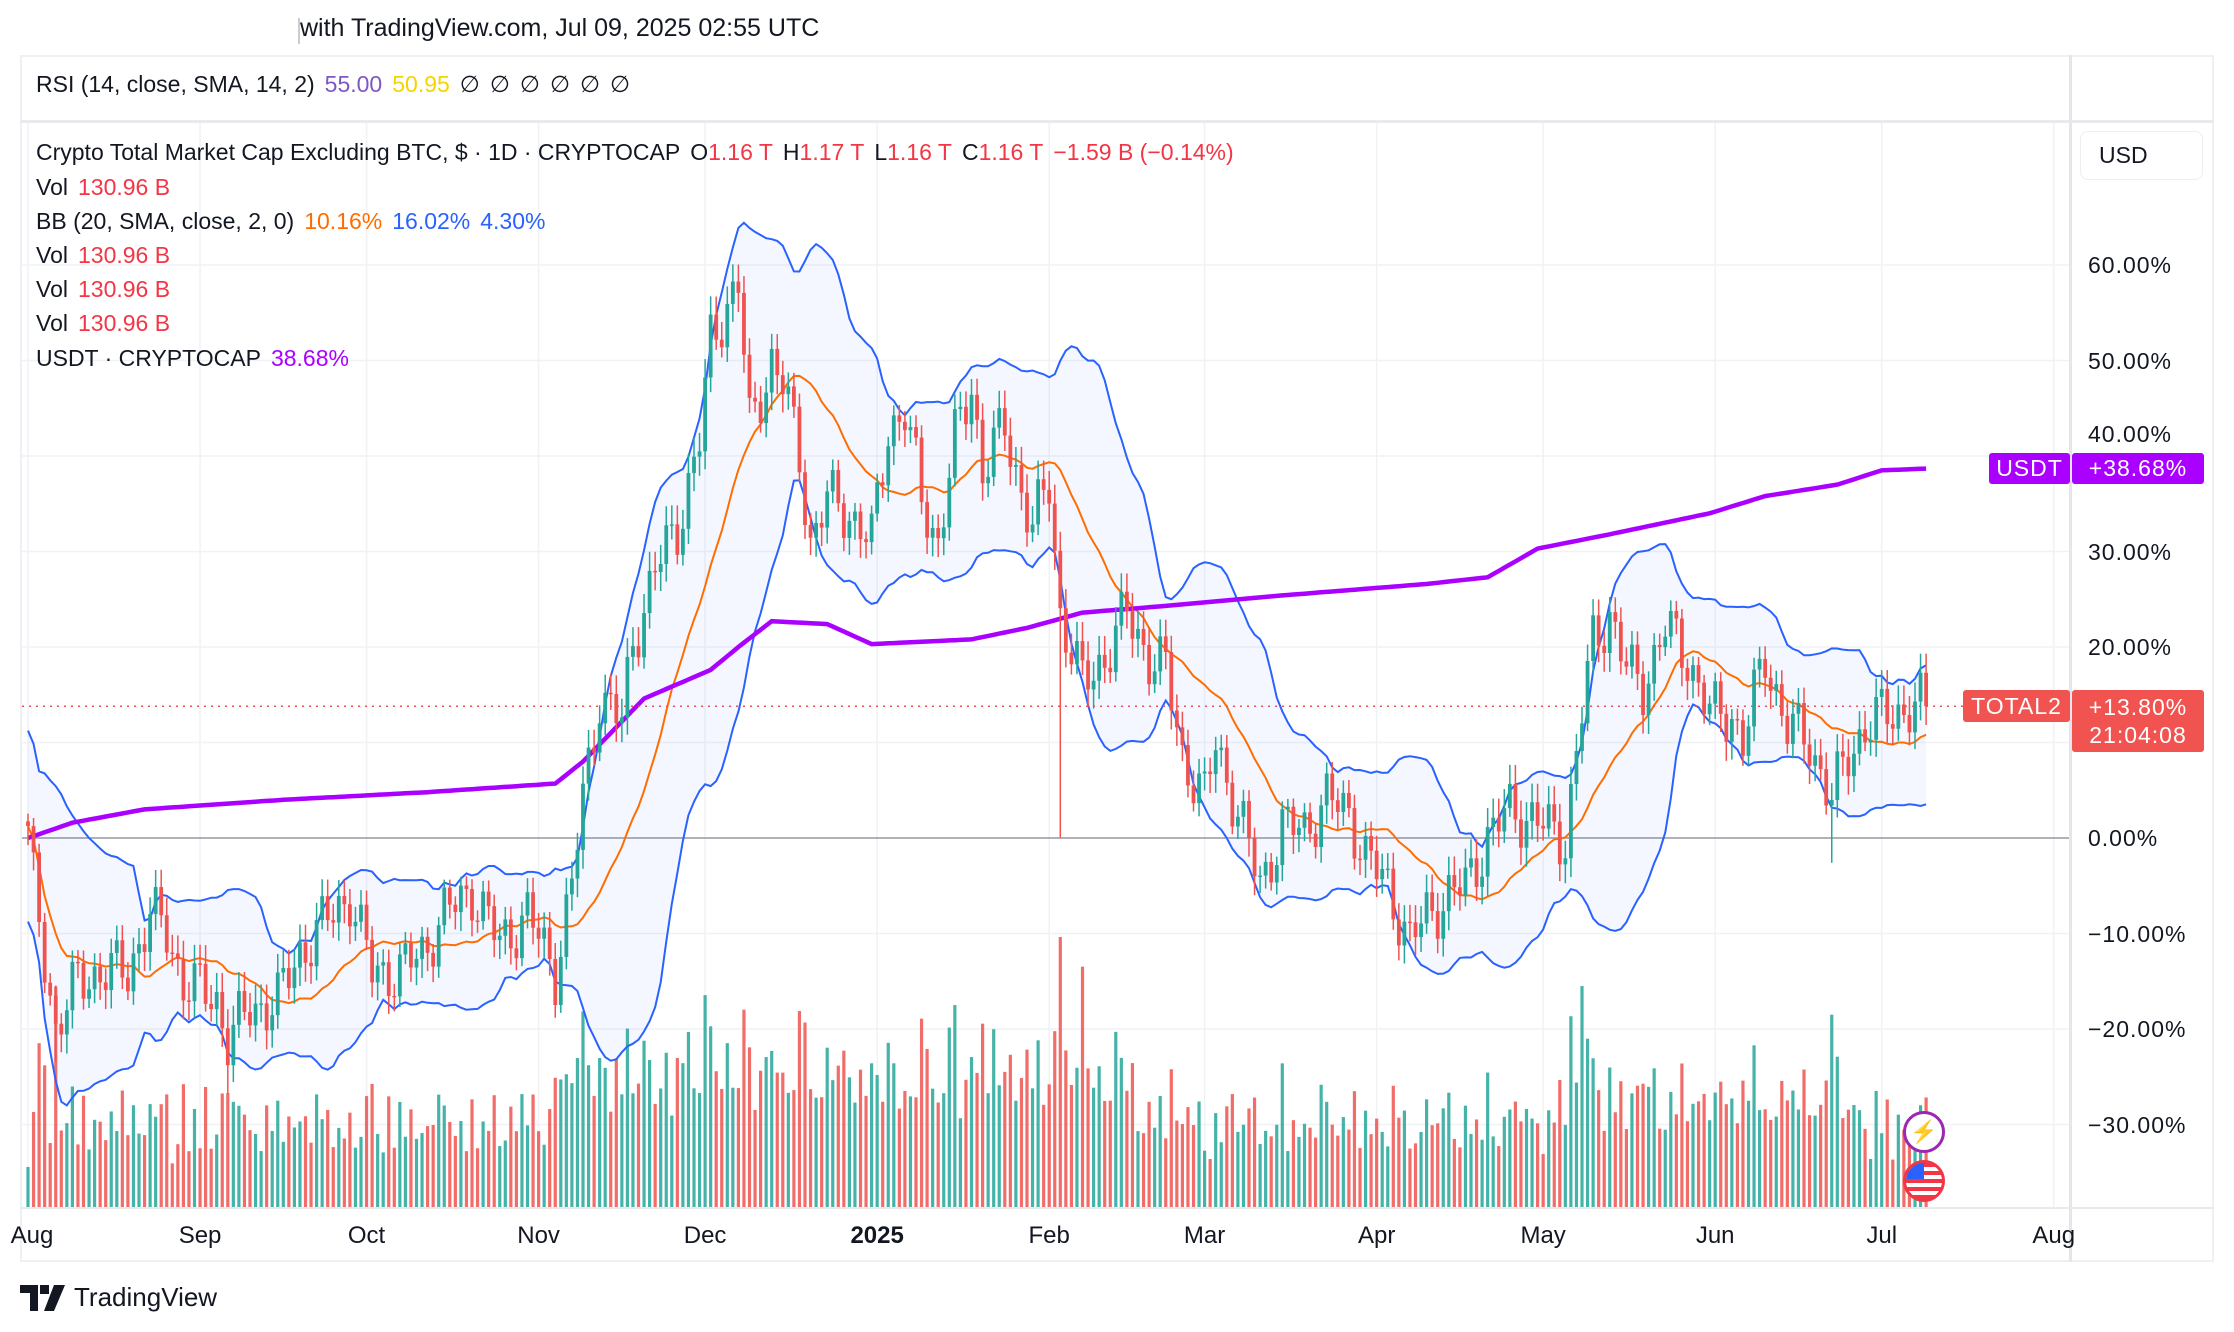 This screenshot has height=1332, width=2234. I want to click on usdt-legend: USDT · CRYPTOCAP 38.68%, so click(197, 358).